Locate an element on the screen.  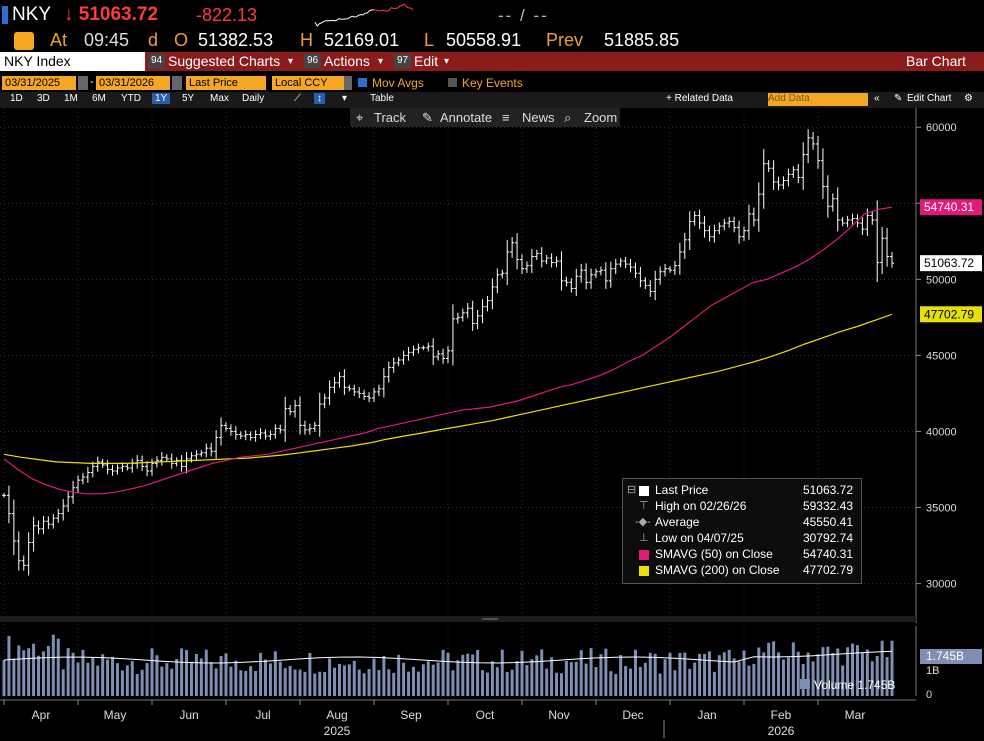
table-button: Table is located at coordinates (382, 98).